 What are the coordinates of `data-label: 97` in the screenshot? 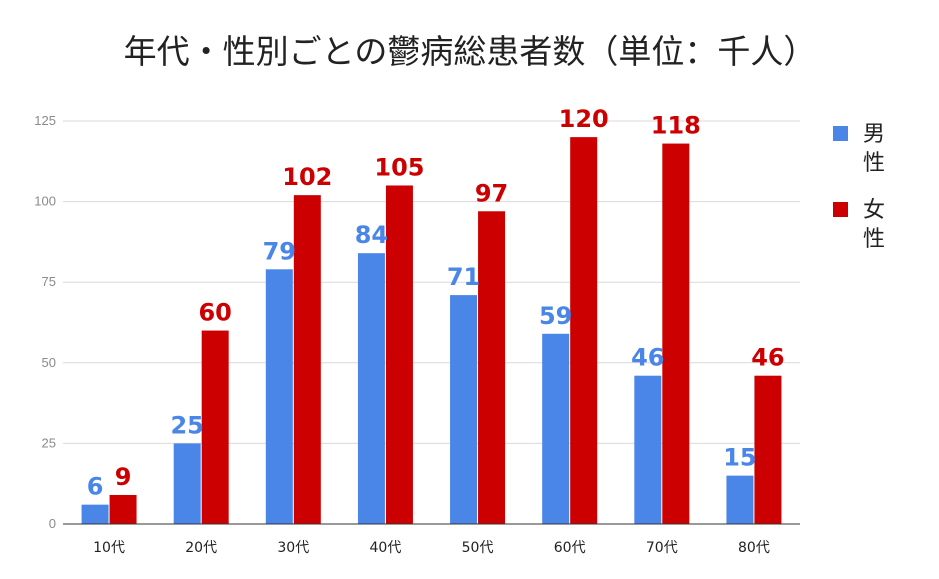 It's located at (491, 193).